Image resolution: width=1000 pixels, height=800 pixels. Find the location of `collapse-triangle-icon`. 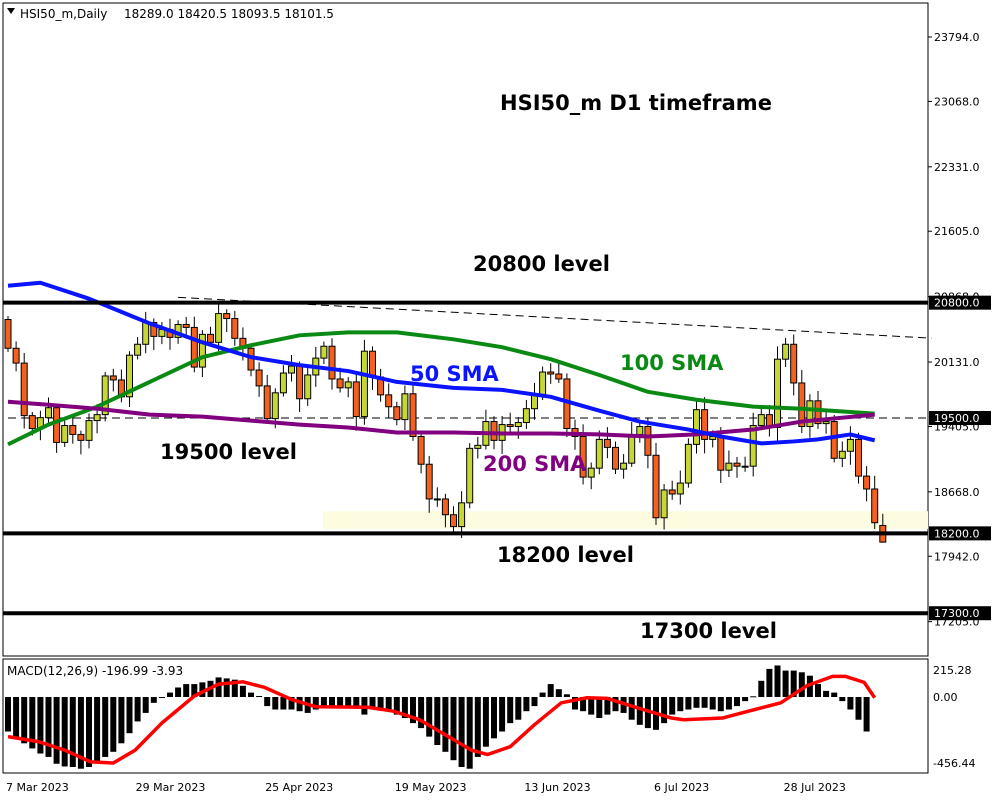

collapse-triangle-icon is located at coordinates (11, 11).